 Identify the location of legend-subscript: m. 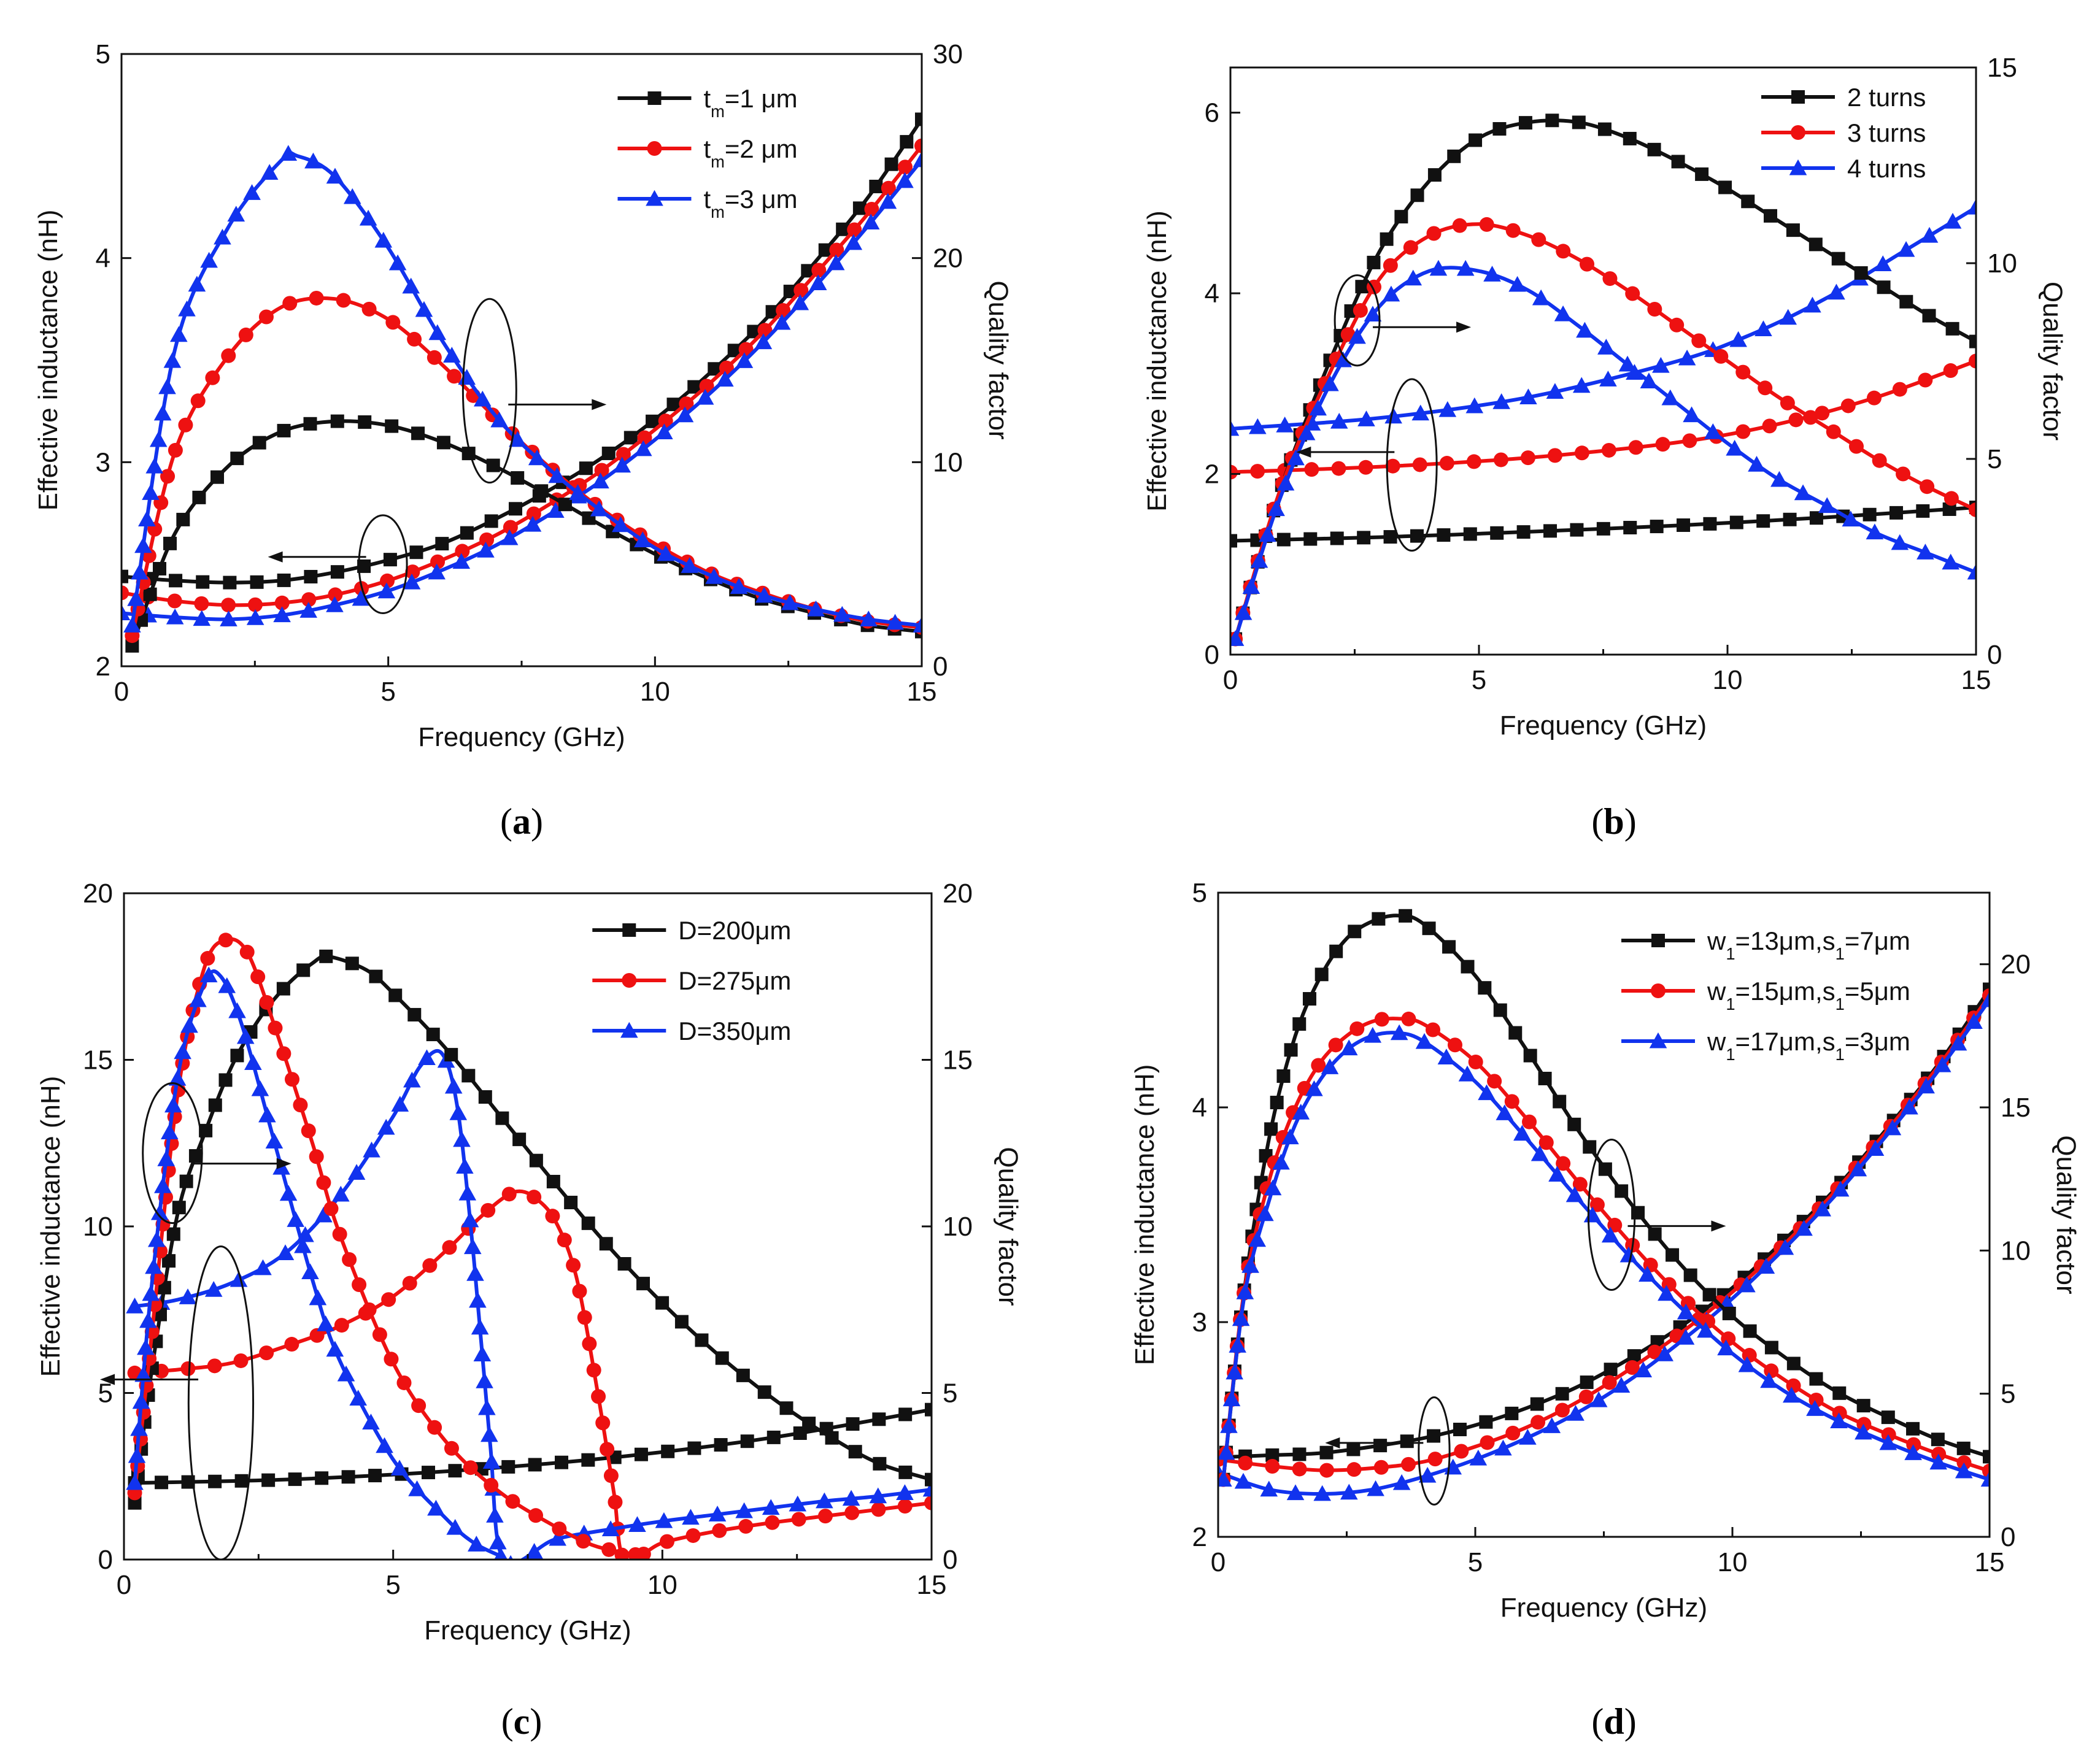
(718, 161).